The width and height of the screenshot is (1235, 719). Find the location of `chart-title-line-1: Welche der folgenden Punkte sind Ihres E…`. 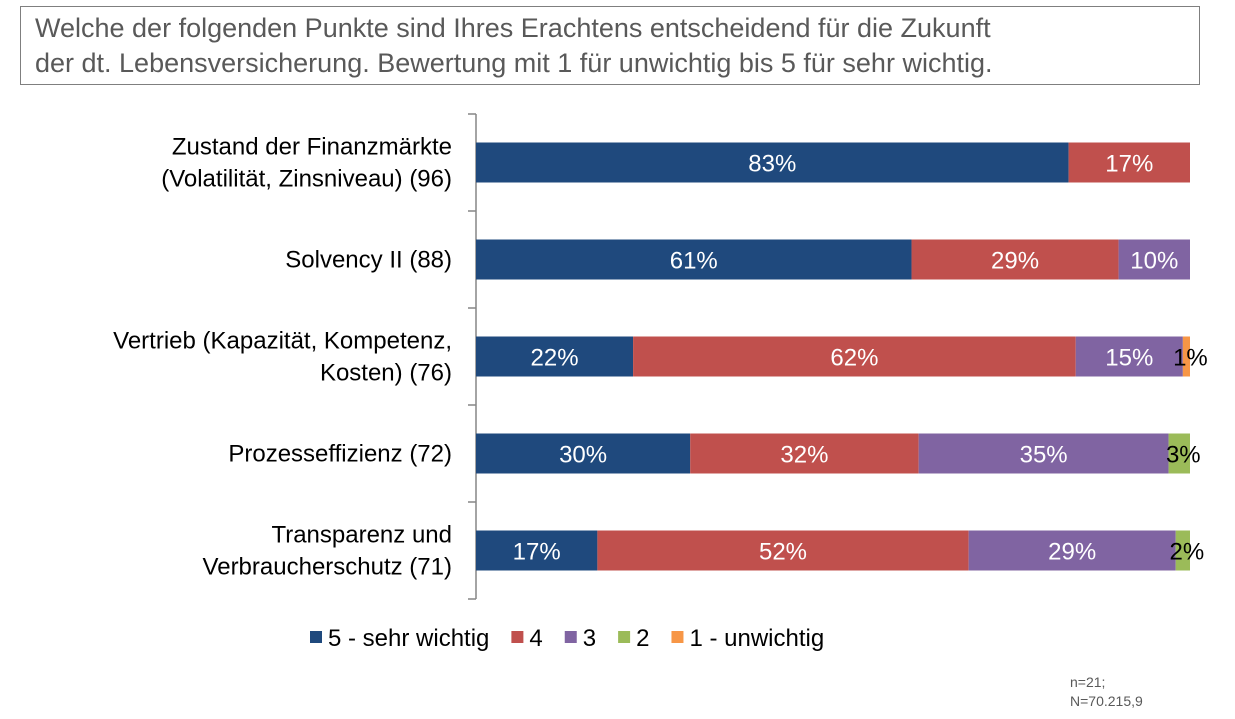

chart-title-line-1: Welche der folgenden Punkte sind Ihres E… is located at coordinates (513, 28).